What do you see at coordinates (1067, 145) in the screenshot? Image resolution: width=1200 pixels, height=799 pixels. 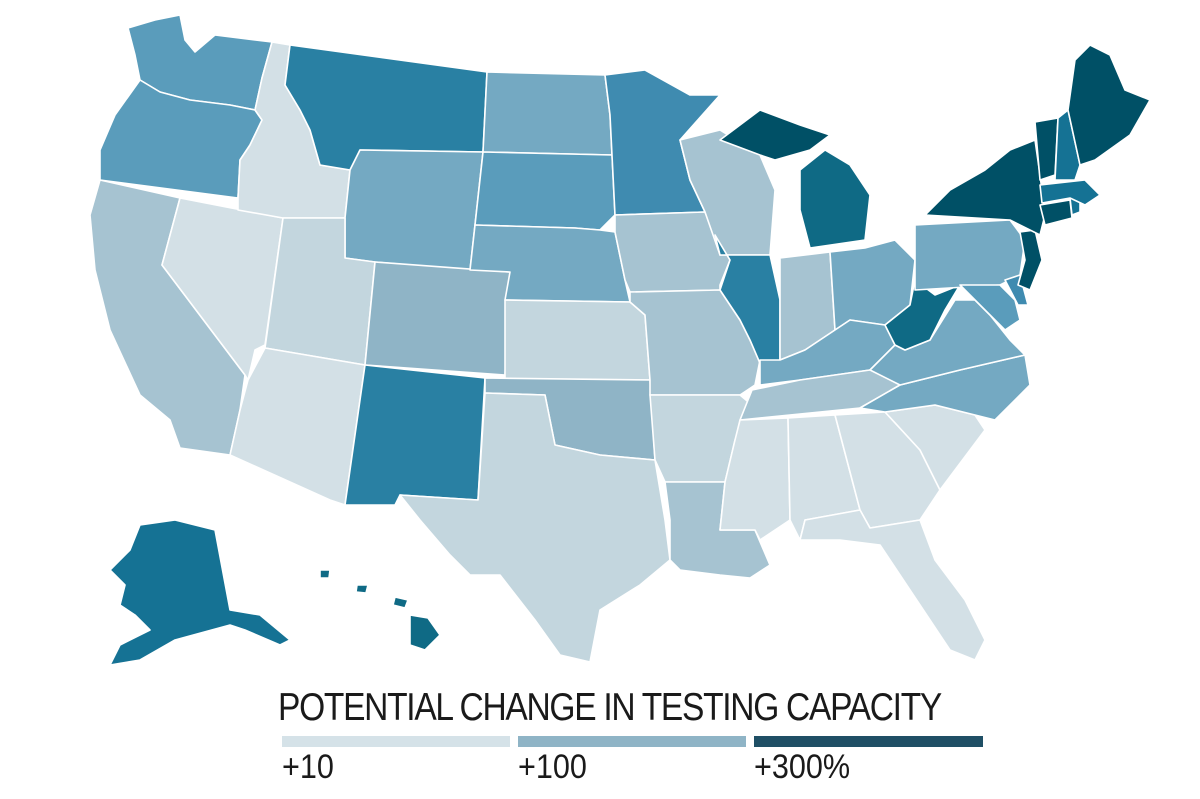 I see `state-new-hampshire` at bounding box center [1067, 145].